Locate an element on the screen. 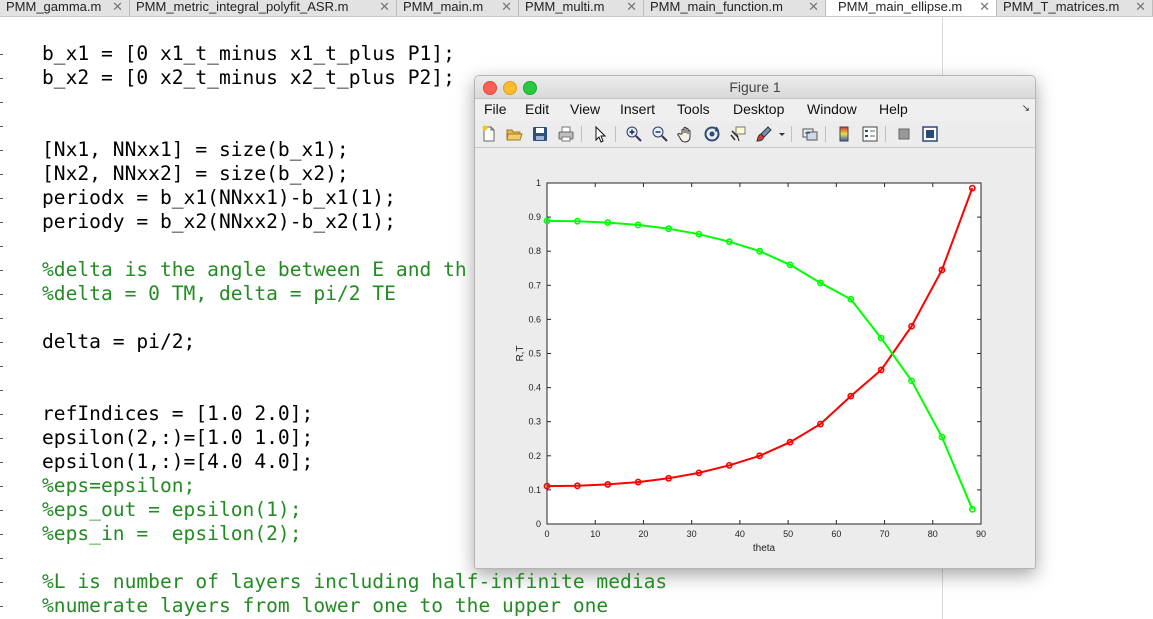 This screenshot has width=1153, height=619. link-plot-icon is located at coordinates (810, 134).